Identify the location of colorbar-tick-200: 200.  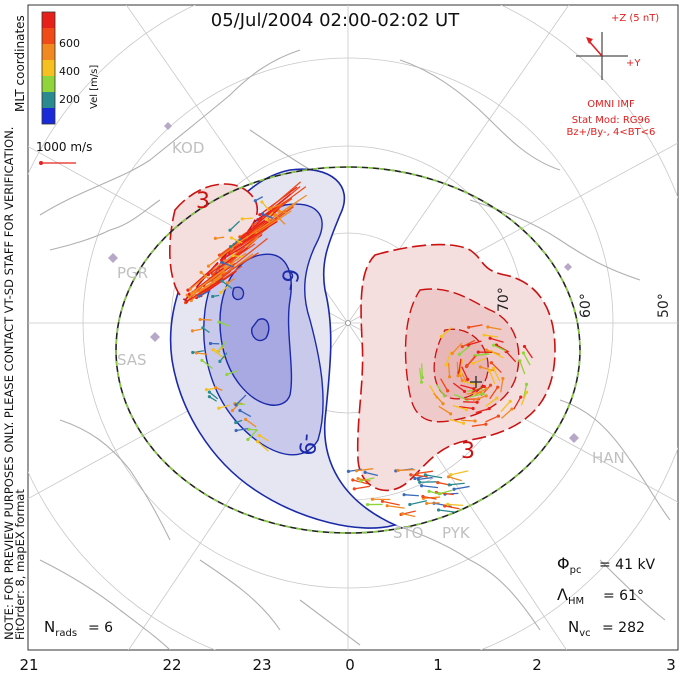
(69, 99).